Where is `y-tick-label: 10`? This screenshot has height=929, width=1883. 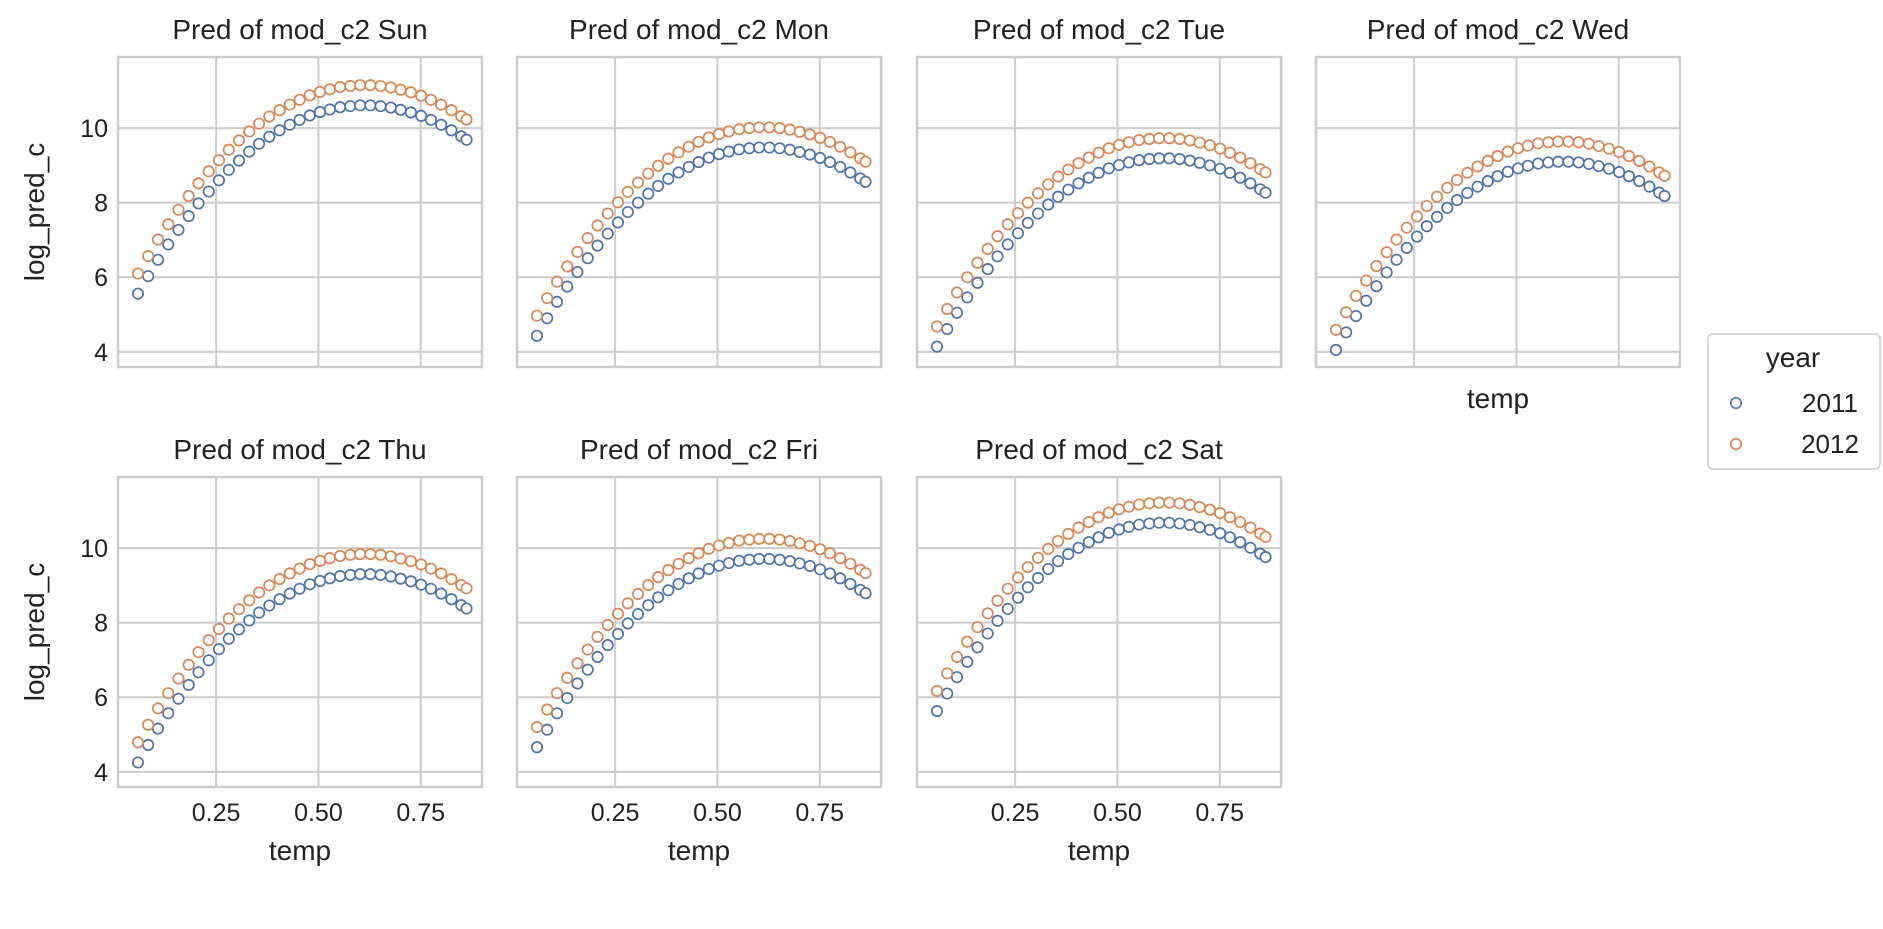
y-tick-label: 10 is located at coordinates (94, 129).